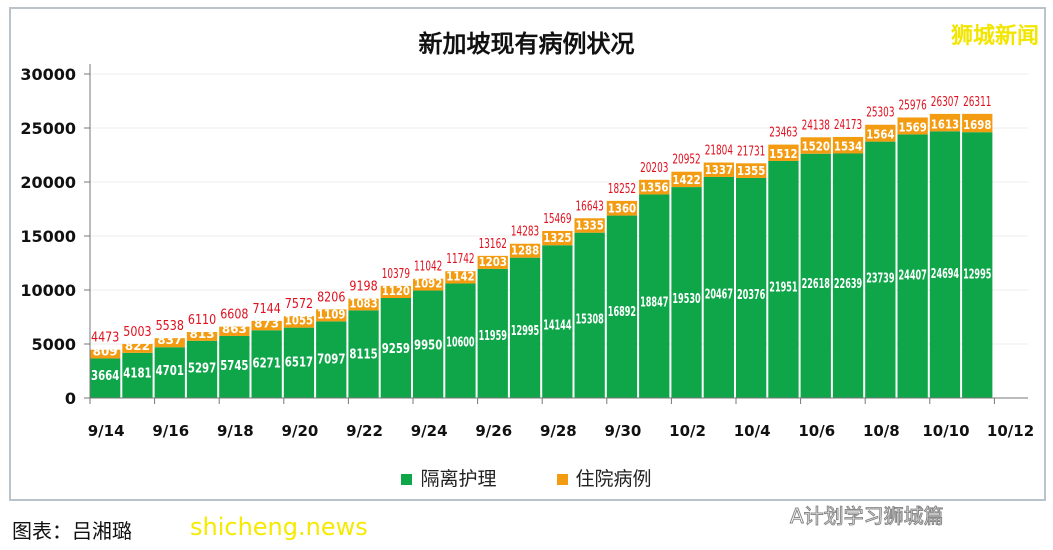 This screenshot has width=1053, height=550. Describe the element at coordinates (816, 147) in the screenshot. I see `label-hospital: 1520` at that location.